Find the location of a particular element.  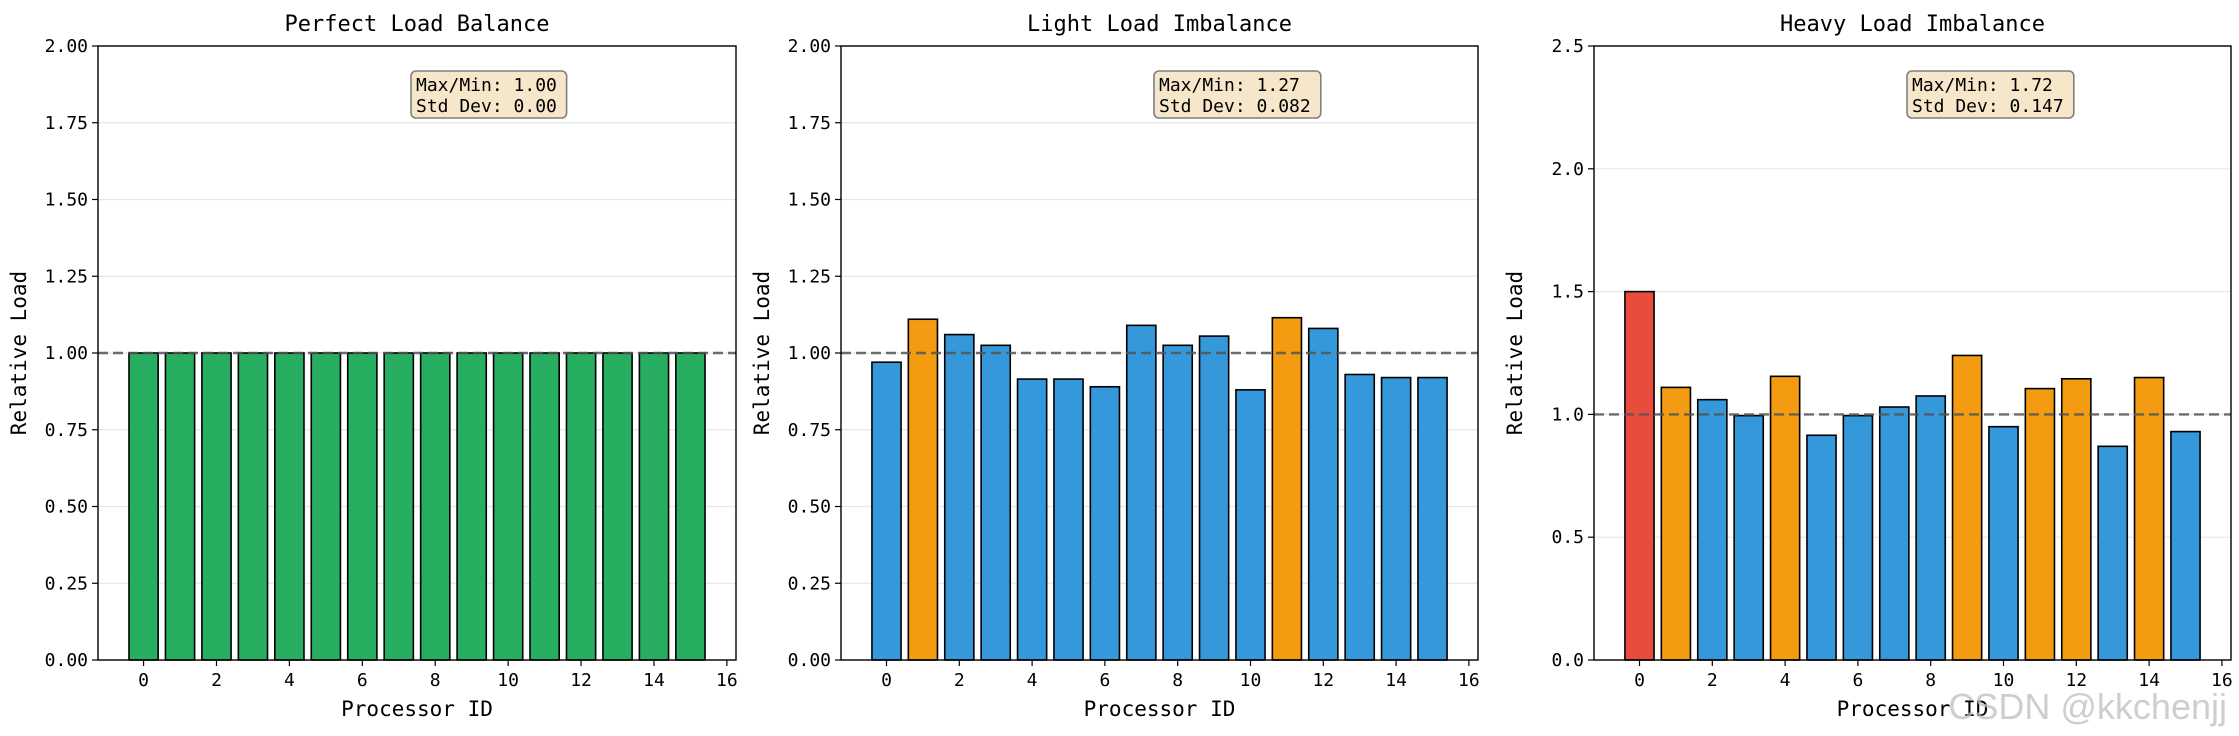

stats-text: Max/Min: 1.00 is located at coordinates (486, 85).